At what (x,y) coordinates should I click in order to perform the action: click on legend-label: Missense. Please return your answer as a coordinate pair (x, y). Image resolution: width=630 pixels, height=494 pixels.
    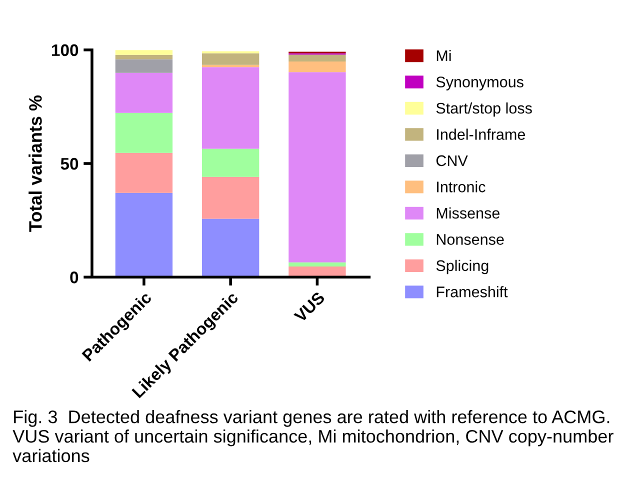
    Looking at the image, I should click on (468, 213).